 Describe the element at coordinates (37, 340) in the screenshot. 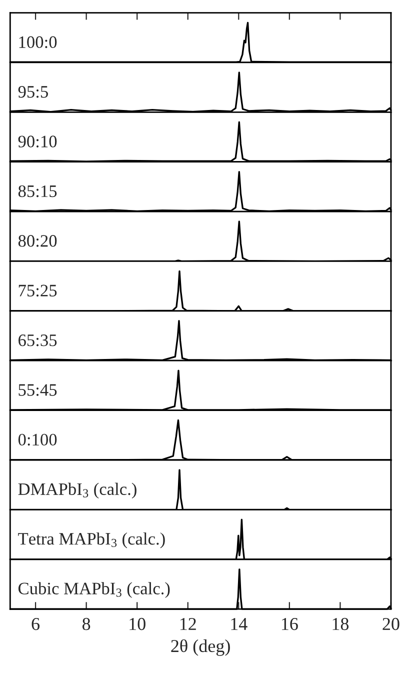

I see `text: 65:35` at that location.